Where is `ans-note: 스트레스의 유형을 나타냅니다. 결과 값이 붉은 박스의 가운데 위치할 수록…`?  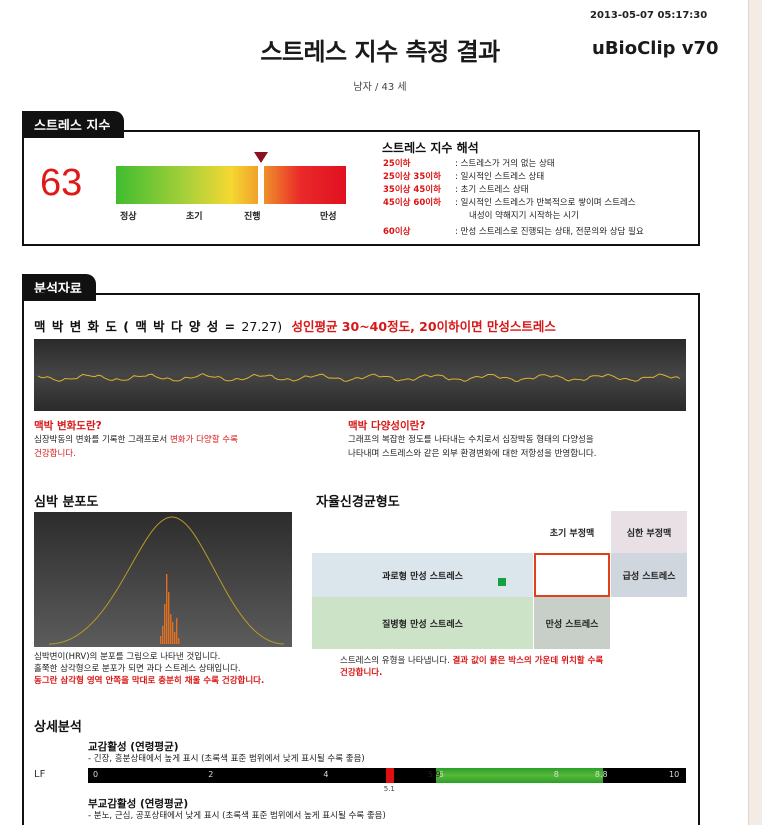
ans-note: 스트레스의 유형을 나타냅니다. 결과 값이 붉은 박스의 가운데 위치할 수록… is located at coordinates (472, 667).